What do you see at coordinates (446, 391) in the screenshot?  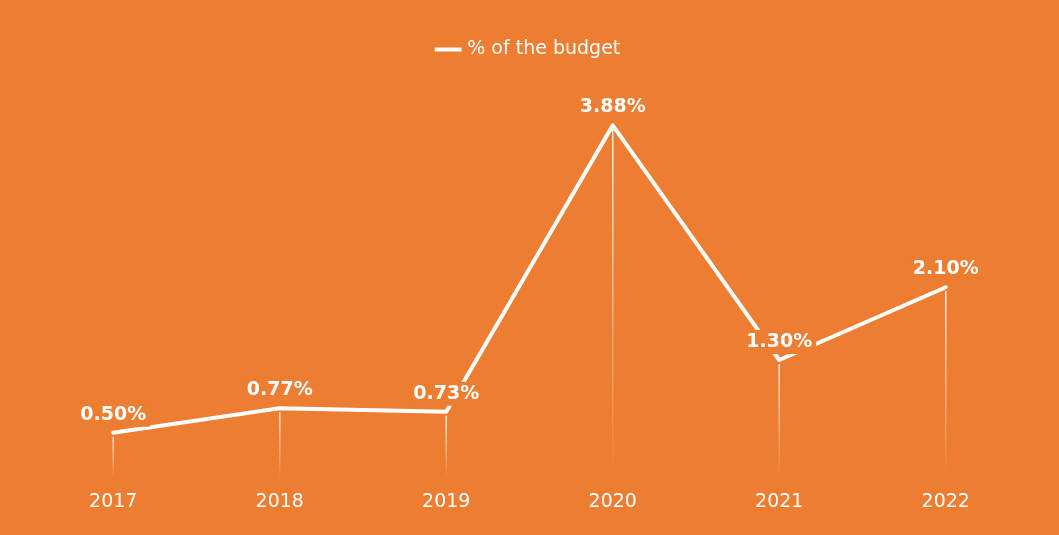 I see `data-label: 0.73%` at bounding box center [446, 391].